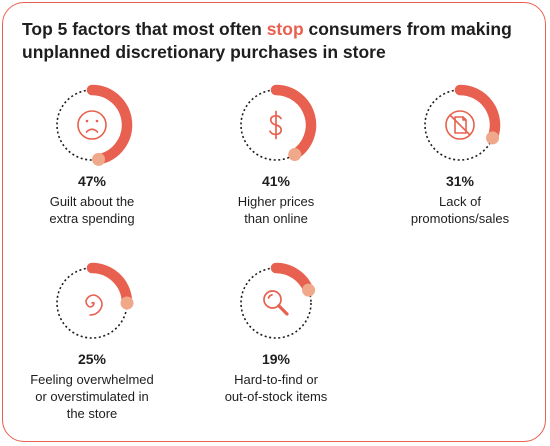  I want to click on no-coupon-icon, so click(460, 125).